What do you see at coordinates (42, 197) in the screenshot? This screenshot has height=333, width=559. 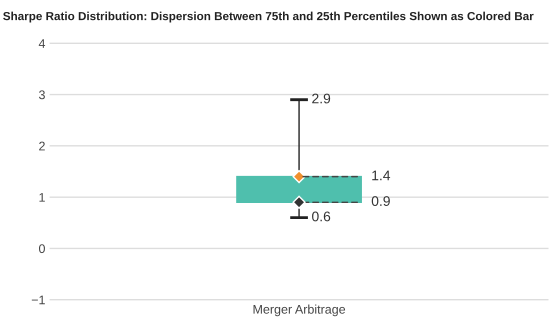 I see `y-tick-label: 1` at bounding box center [42, 197].